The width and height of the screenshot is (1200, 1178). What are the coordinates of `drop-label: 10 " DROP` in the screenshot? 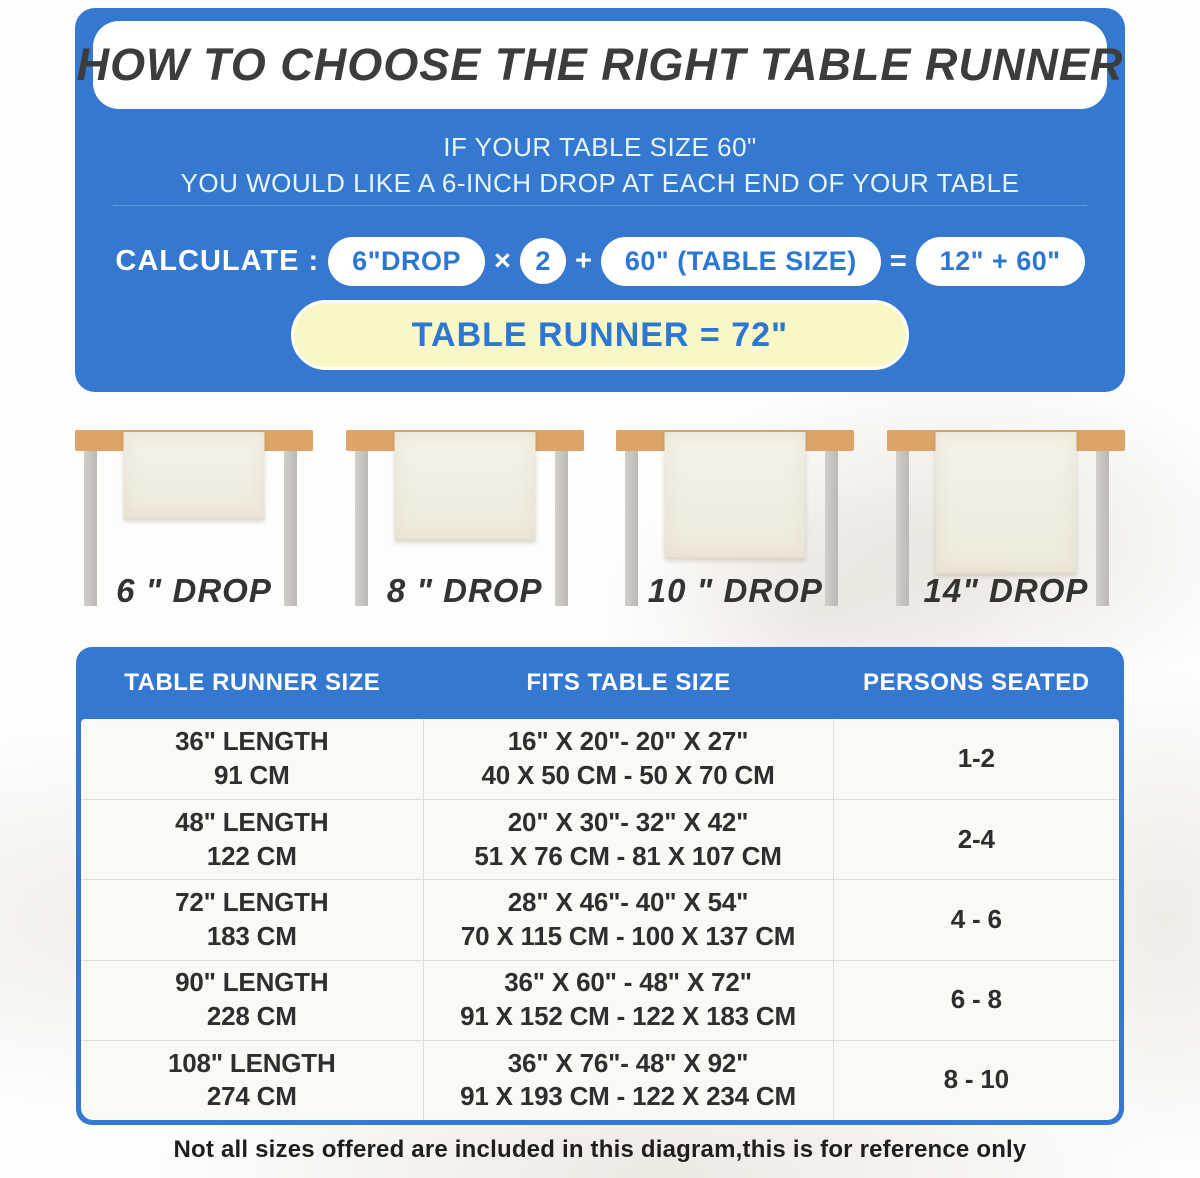 It's located at (735, 590).